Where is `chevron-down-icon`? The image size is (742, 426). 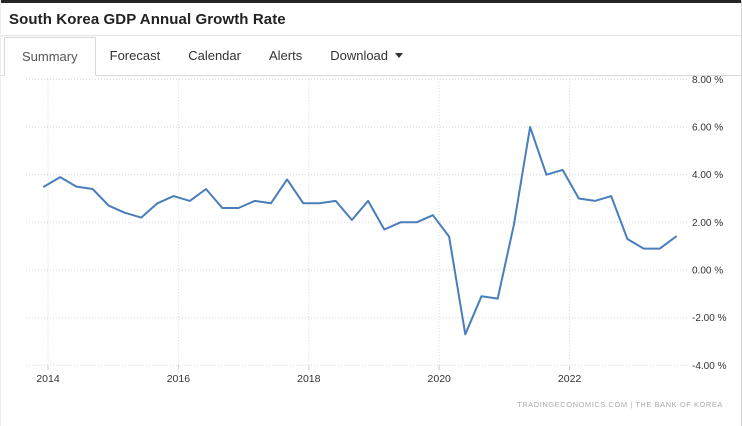
chevron-down-icon is located at coordinates (399, 55).